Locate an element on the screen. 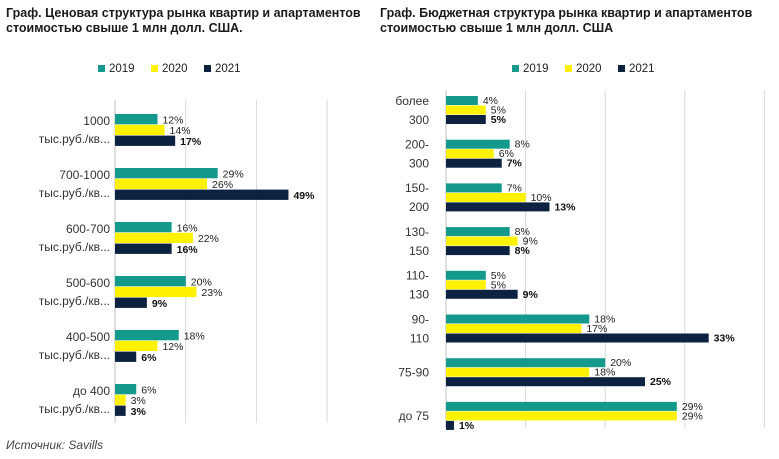  category-label: 110 is located at coordinates (419, 338).